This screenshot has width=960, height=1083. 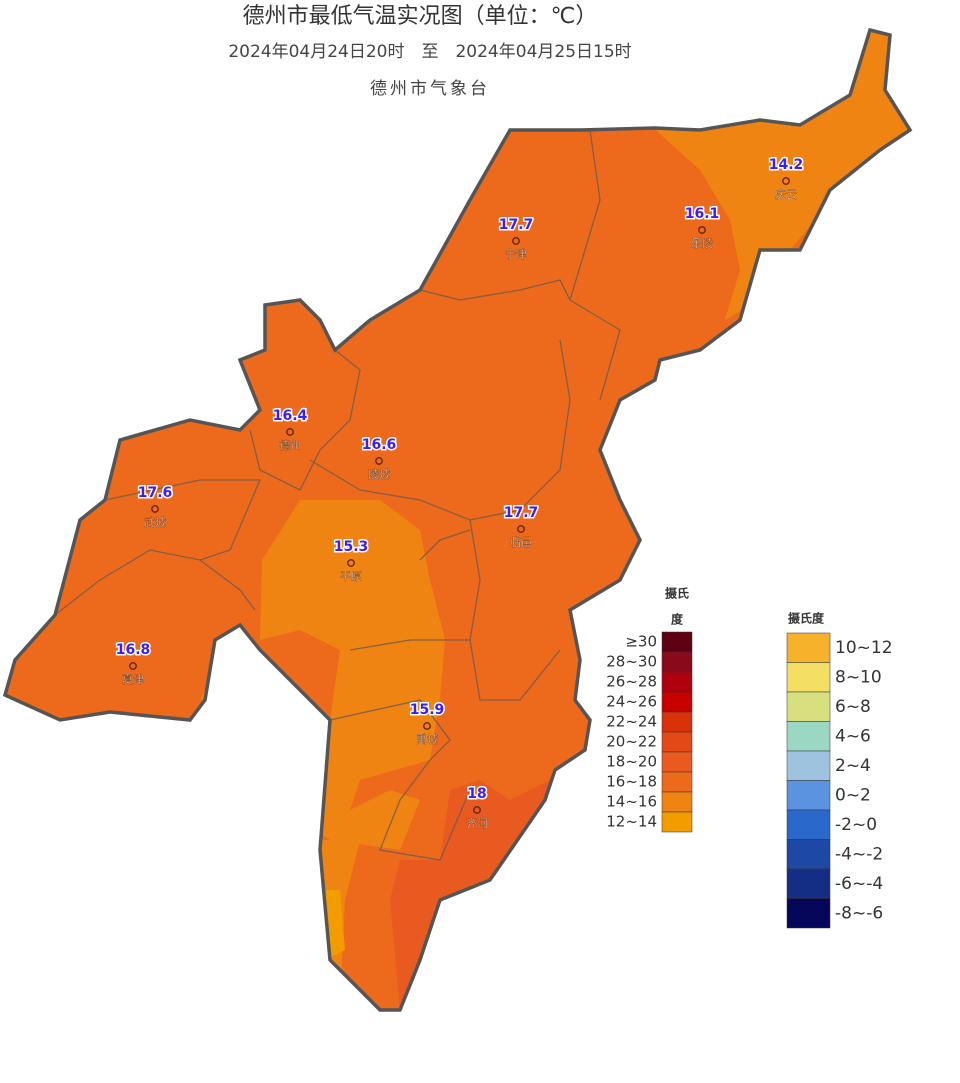 I want to click on station-value: 16.1, so click(x=702, y=214).